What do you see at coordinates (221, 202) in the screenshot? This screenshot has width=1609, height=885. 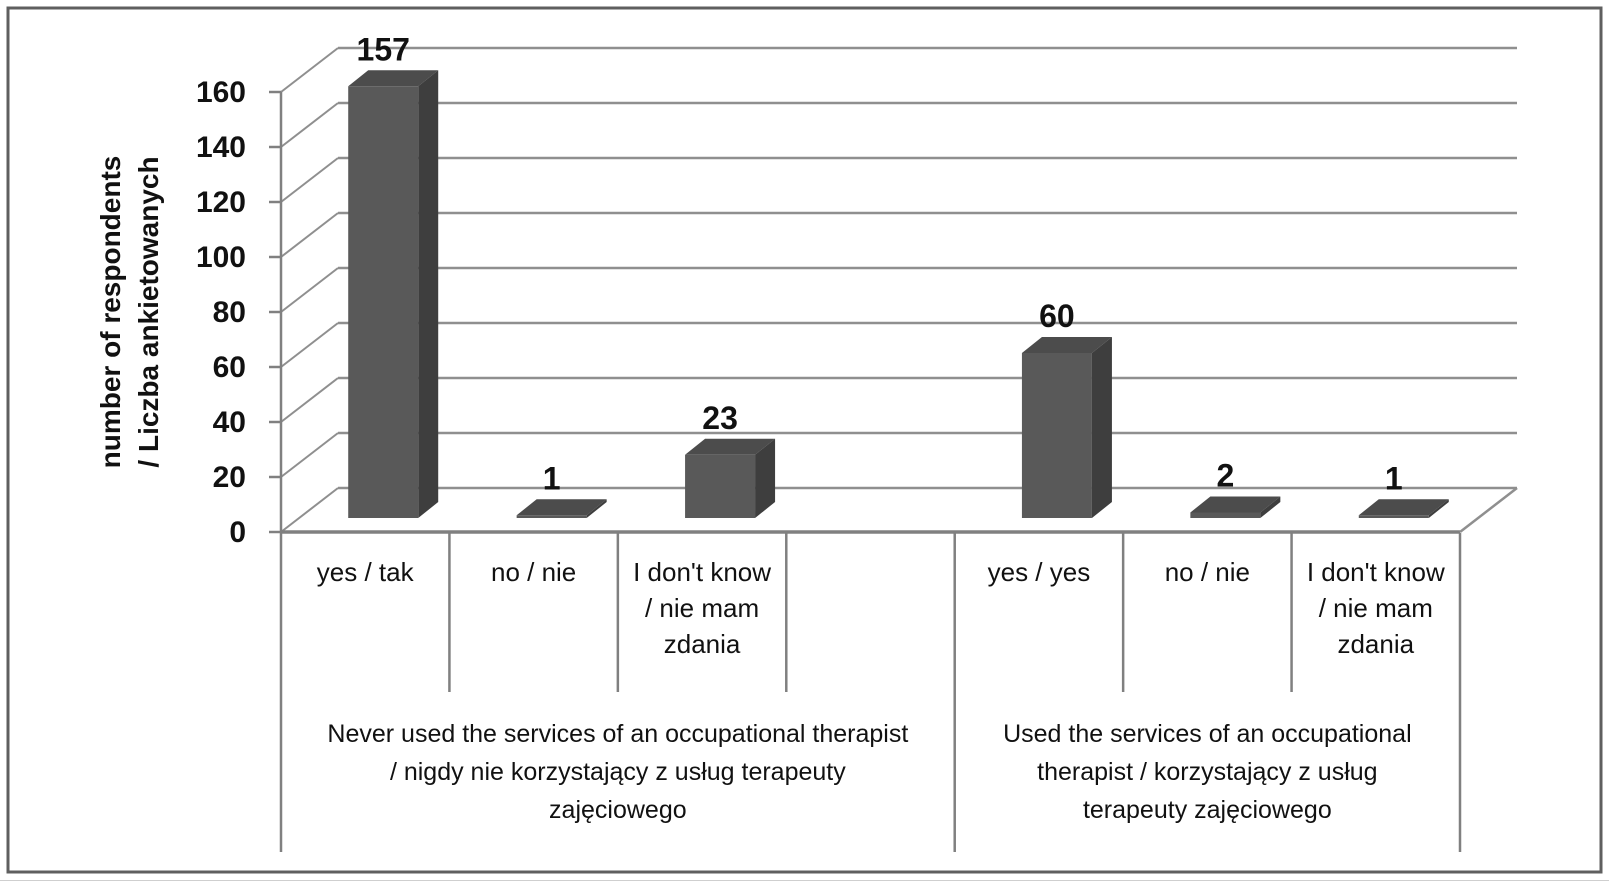 I see `y-tick-label: 120` at bounding box center [221, 202].